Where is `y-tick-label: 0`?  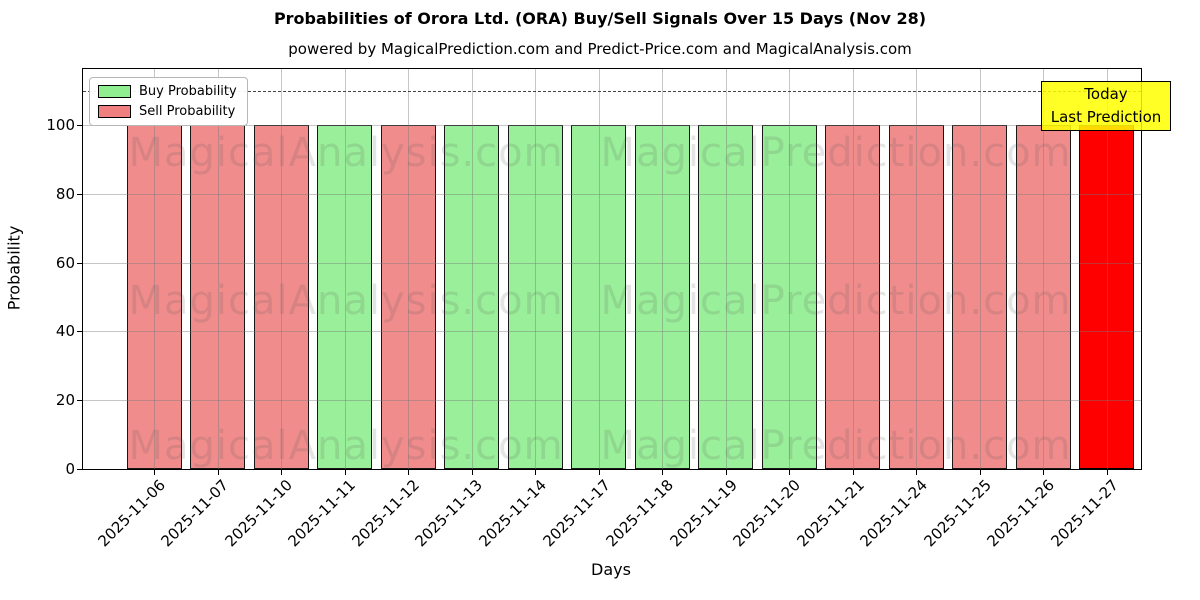
y-tick-label: 0 is located at coordinates (70, 469).